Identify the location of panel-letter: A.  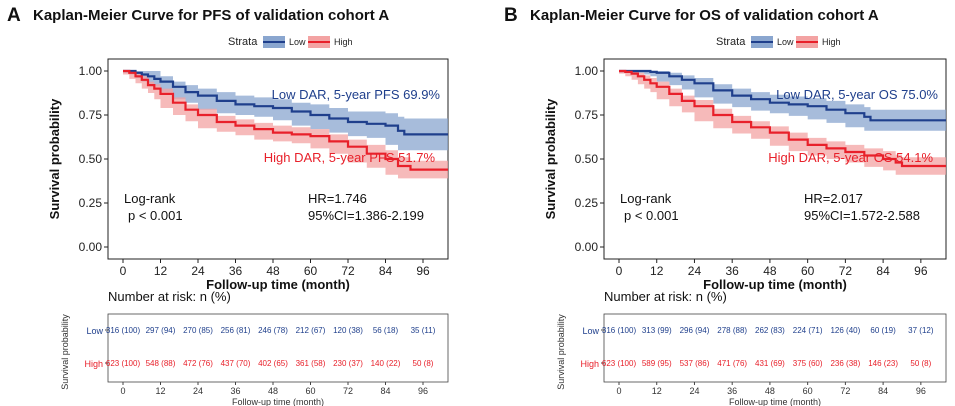
(14, 15).